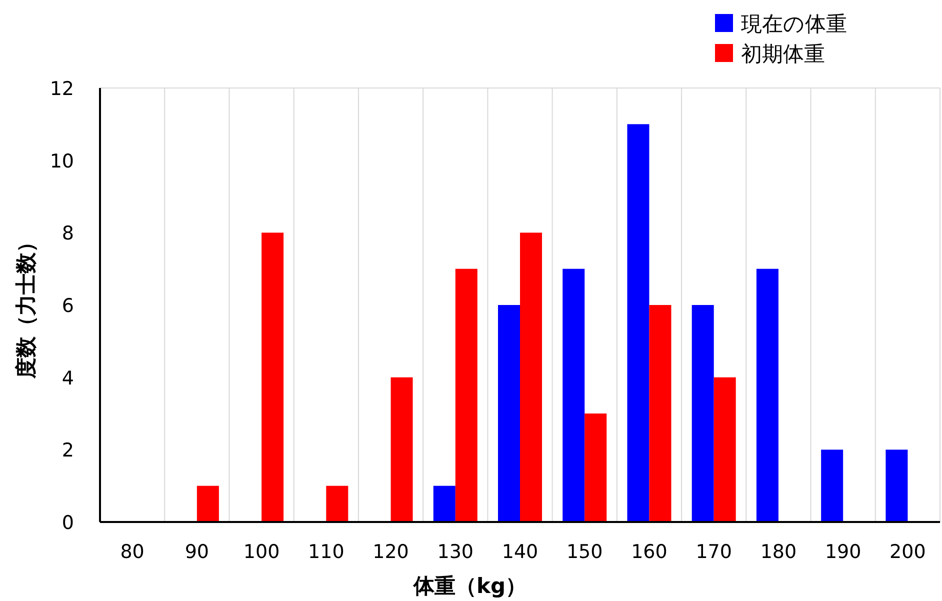 This screenshot has width=942, height=601. What do you see at coordinates (390, 552) in the screenshot?
I see `x-tick-label: 120` at bounding box center [390, 552].